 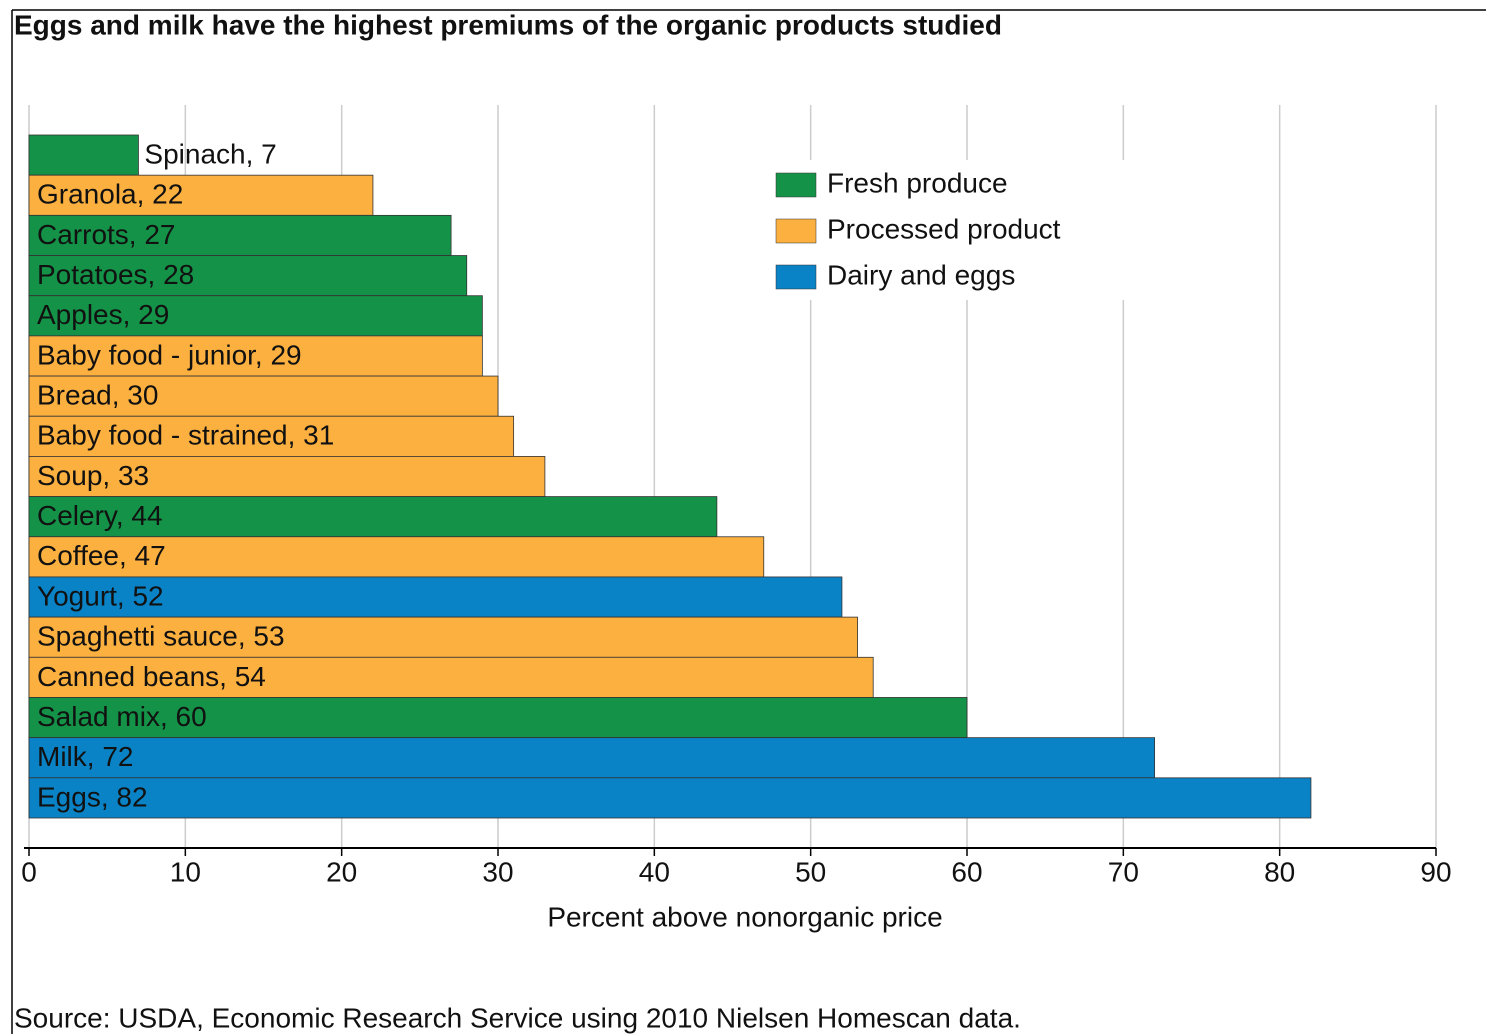 What do you see at coordinates (97, 395) in the screenshot?
I see `data-label: Bread, 30` at bounding box center [97, 395].